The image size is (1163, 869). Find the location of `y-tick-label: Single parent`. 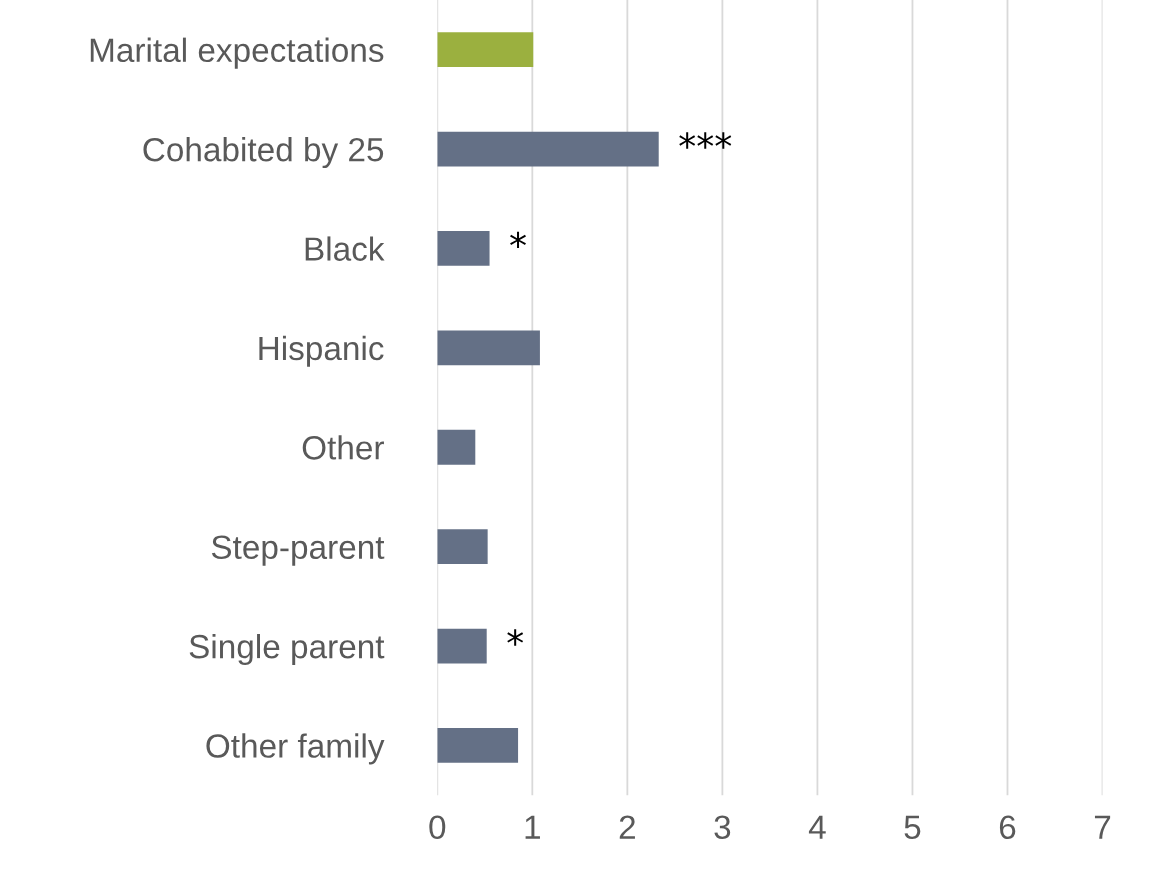

y-tick-label: Single parent is located at coordinates (287, 649).